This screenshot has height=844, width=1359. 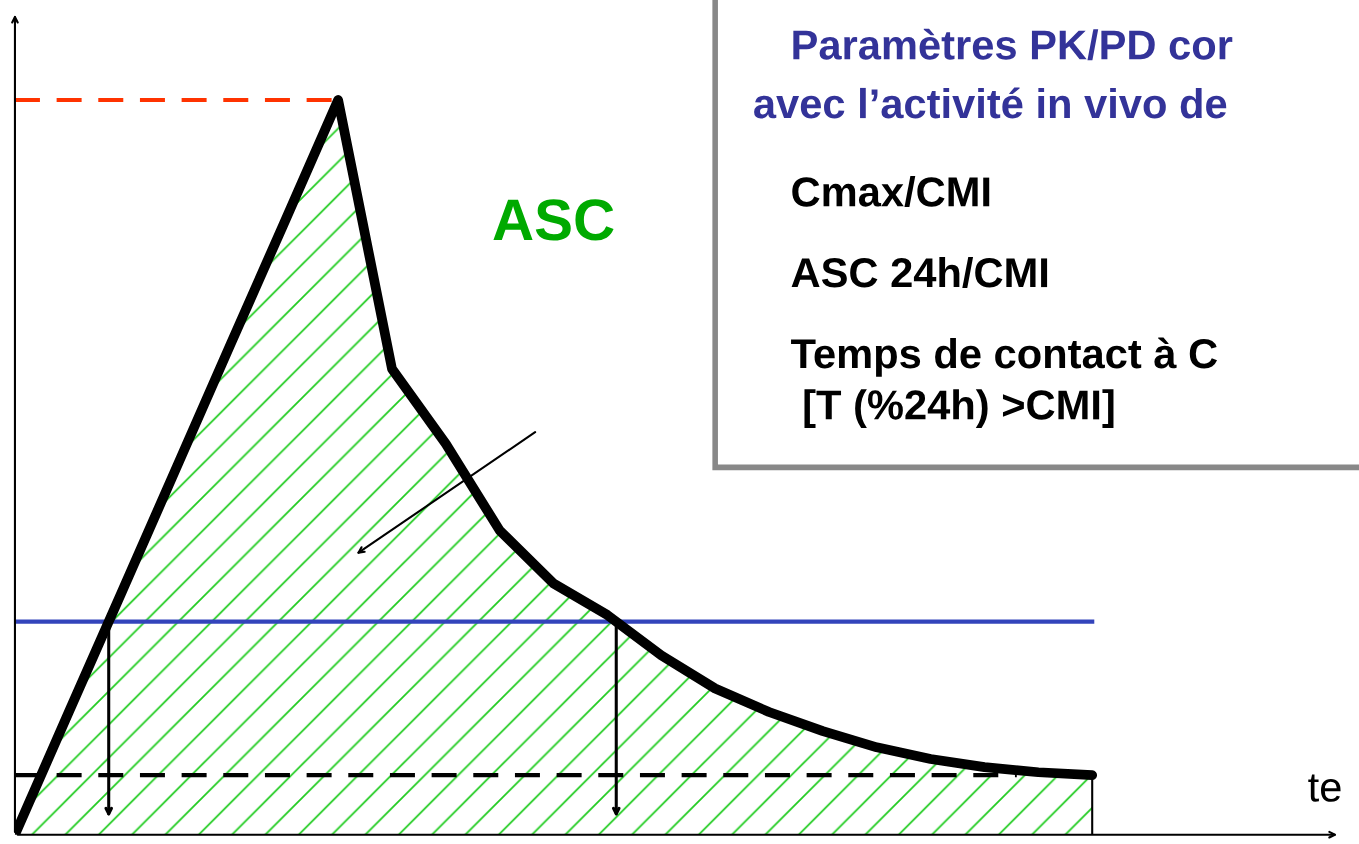 I want to click on annotation: ASC, so click(x=553, y=220).